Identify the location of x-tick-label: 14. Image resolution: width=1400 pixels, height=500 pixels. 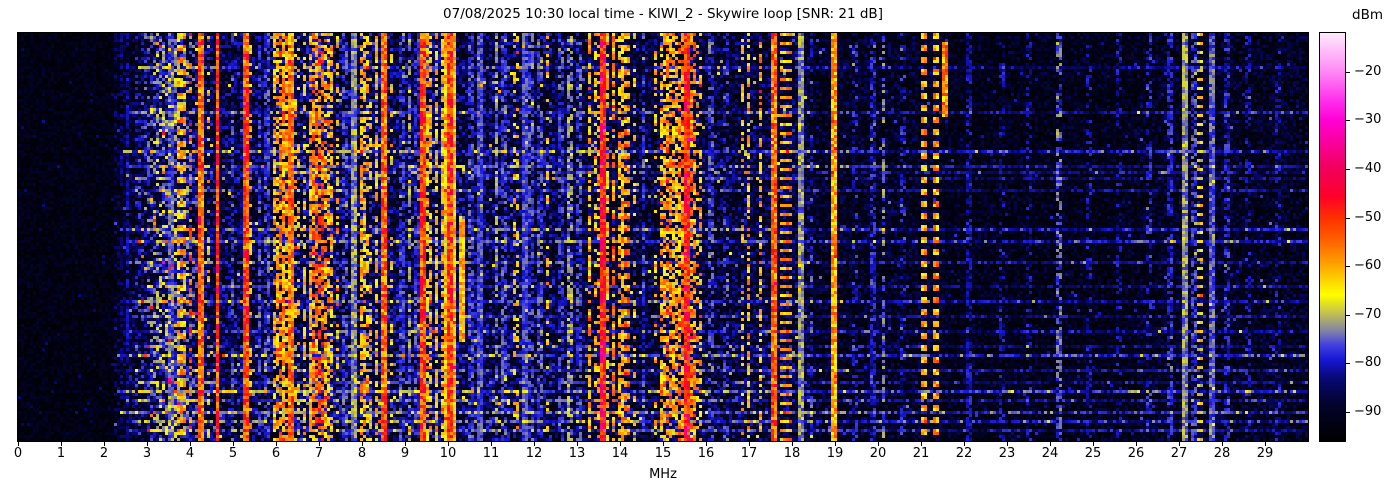
(620, 453).